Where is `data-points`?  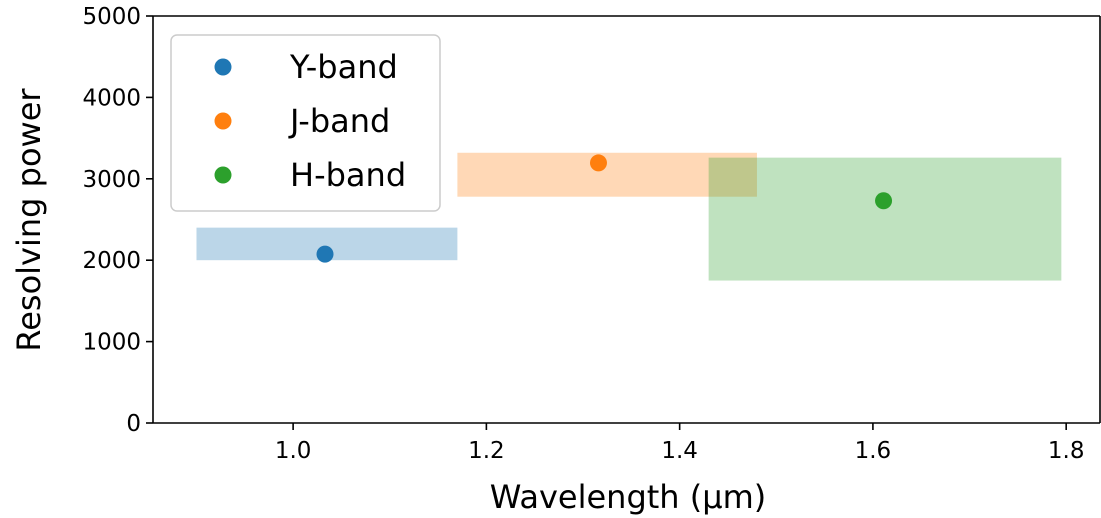 data-points is located at coordinates (604, 208).